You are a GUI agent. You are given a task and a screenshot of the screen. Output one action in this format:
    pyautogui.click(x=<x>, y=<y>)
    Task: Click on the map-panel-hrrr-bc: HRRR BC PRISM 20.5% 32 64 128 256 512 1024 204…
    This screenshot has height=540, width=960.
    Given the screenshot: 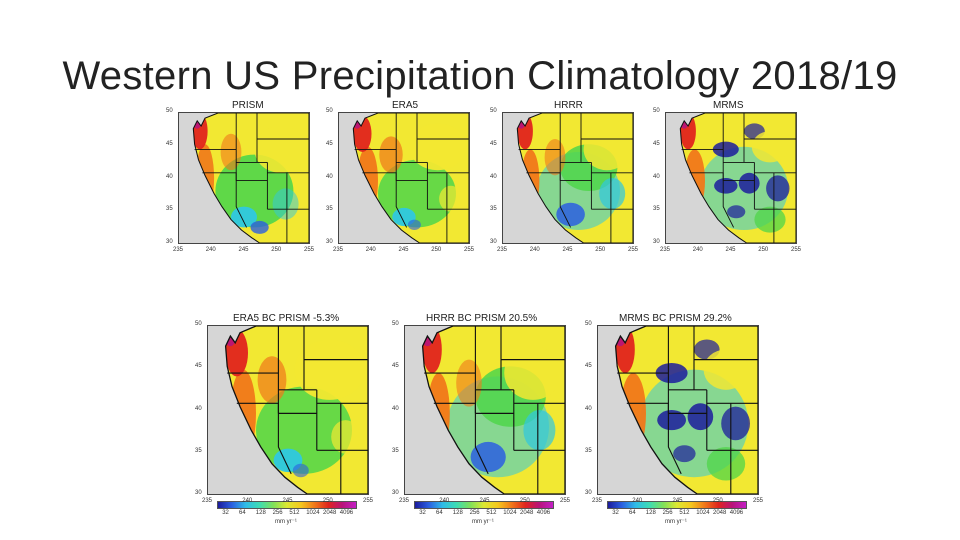 What is the action you would take?
    pyautogui.click(x=482, y=420)
    